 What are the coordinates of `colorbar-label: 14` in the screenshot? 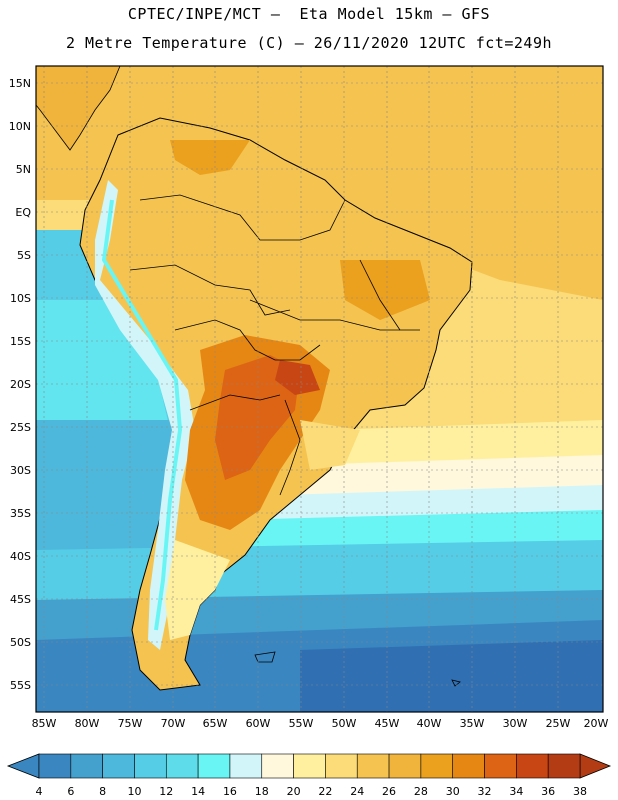 It's located at (198, 791).